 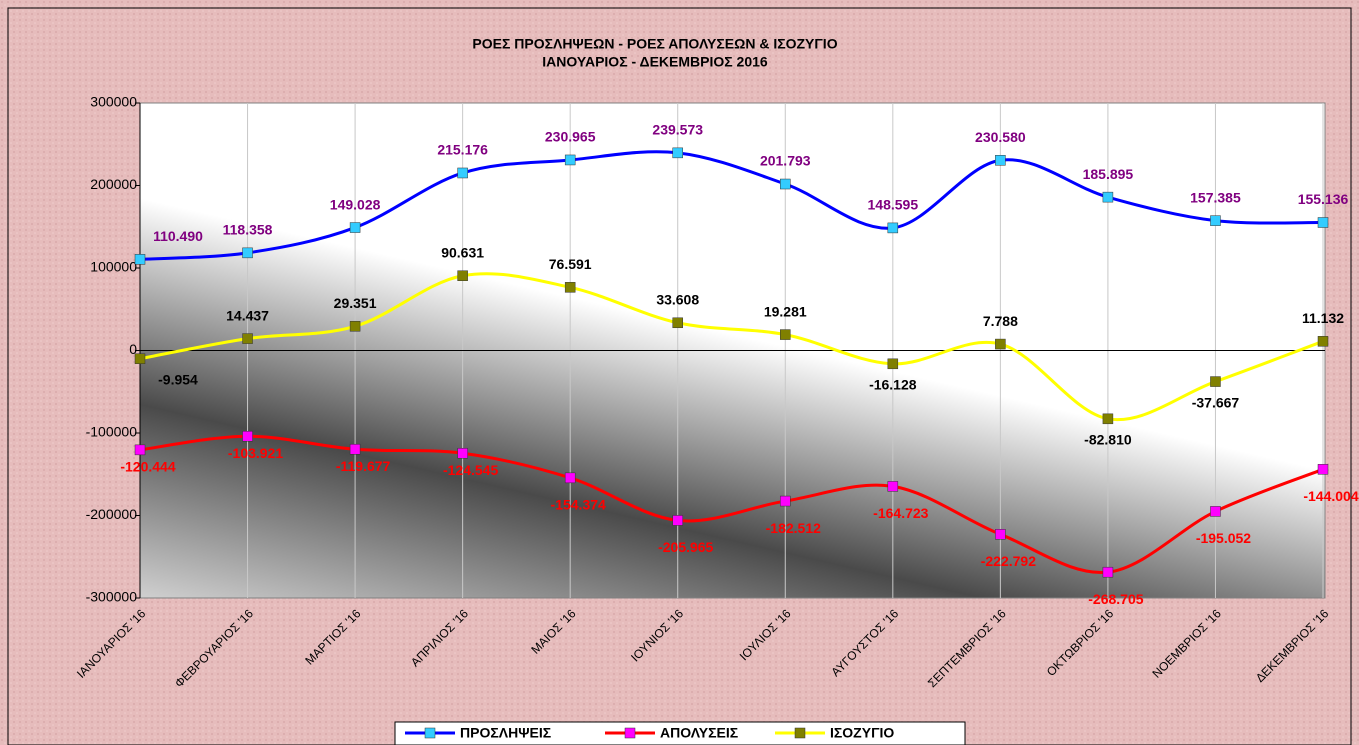 What do you see at coordinates (1323, 318) in the screenshot?
I see `data-label: 11.132` at bounding box center [1323, 318].